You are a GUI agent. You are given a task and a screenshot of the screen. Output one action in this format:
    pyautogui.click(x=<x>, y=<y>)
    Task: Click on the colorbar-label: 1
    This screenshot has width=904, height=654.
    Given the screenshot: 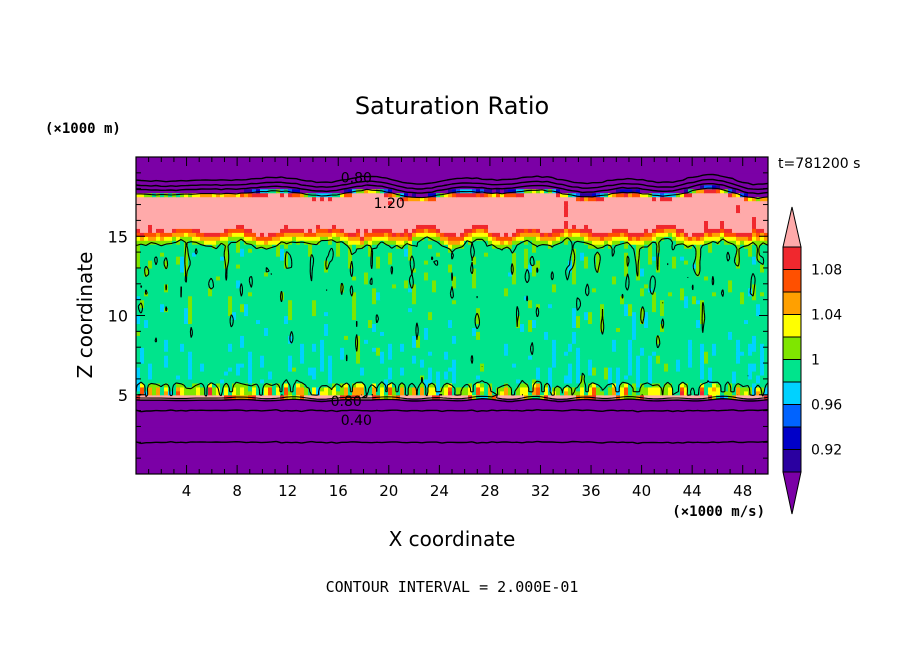 What is the action you would take?
    pyautogui.click(x=815, y=361)
    